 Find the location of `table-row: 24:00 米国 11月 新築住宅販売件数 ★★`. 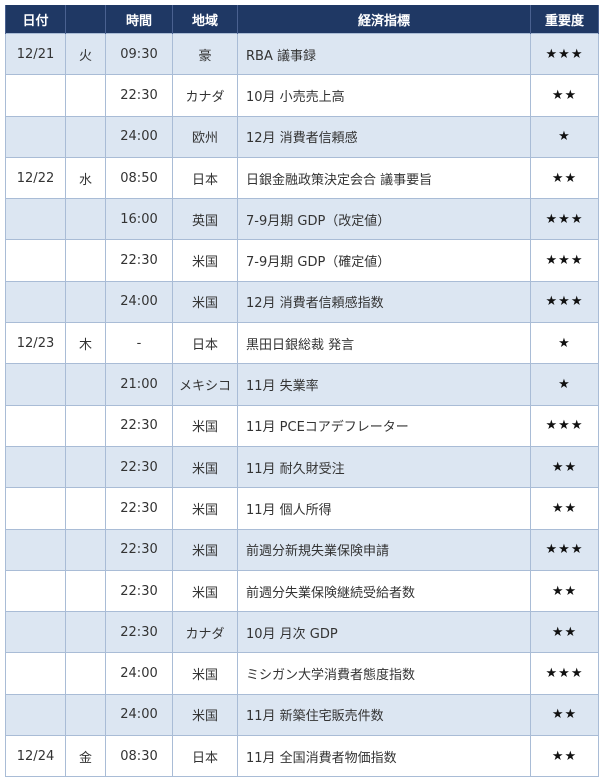

table-row: 24:00 米国 11月 新築住宅販売件数 ★★ is located at coordinates (302, 715).